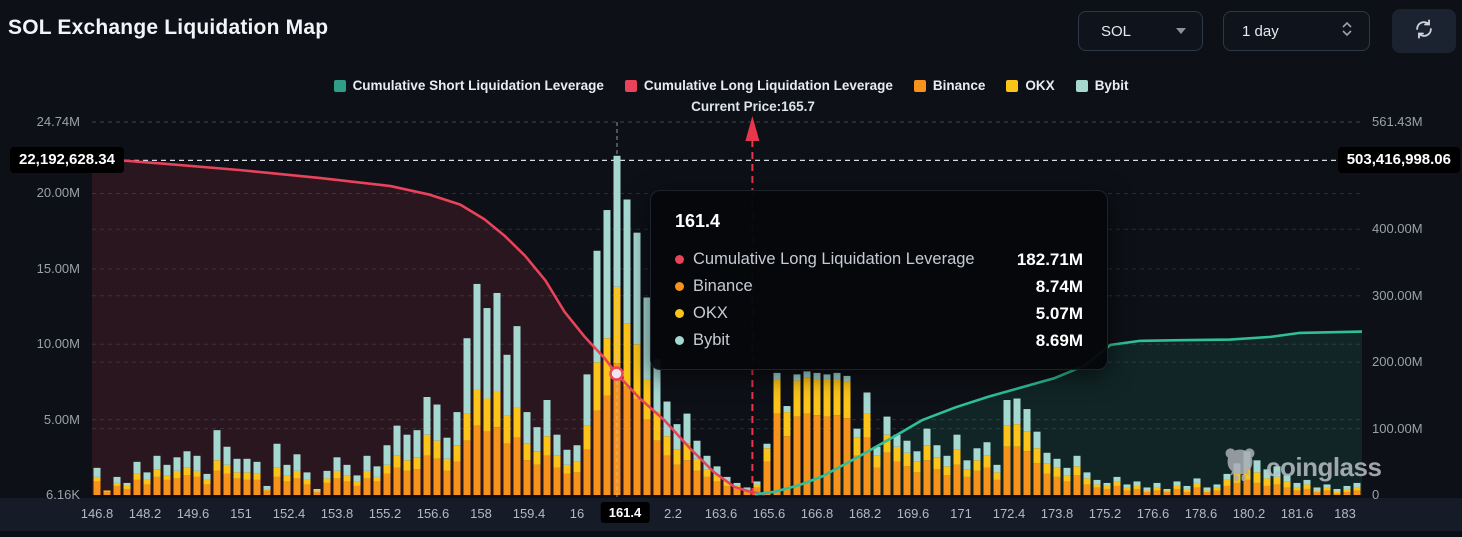  What do you see at coordinates (679, 259) in the screenshot?
I see `series-dot-icon` at bounding box center [679, 259].